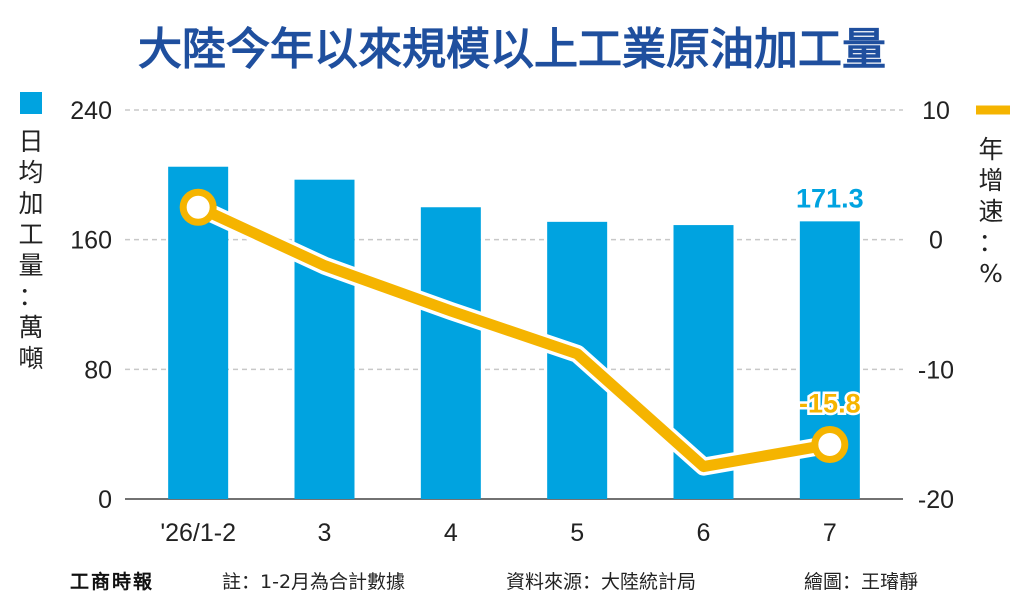 The image size is (1024, 602). What do you see at coordinates (30, 203) in the screenshot?
I see `left-axis-label-char: 加` at bounding box center [30, 203].